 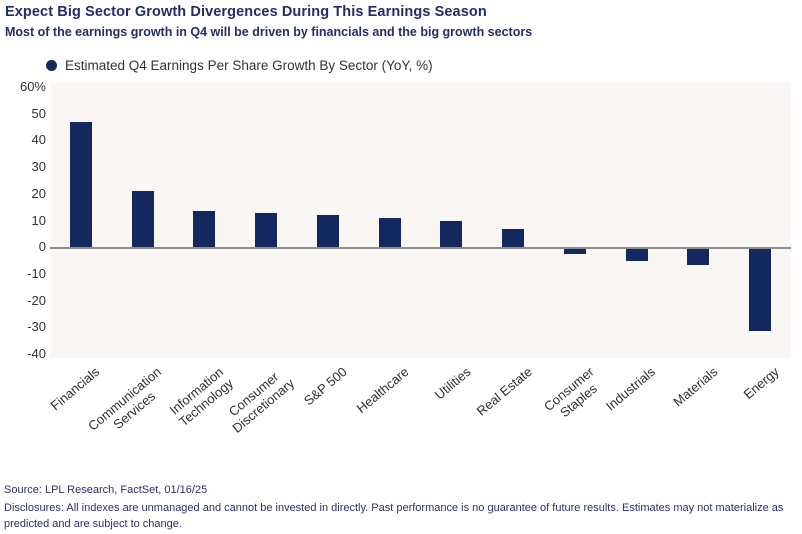 What do you see at coordinates (106, 490) in the screenshot?
I see `source-line: Source: LPL Research, FactSet, 01/16/25` at bounding box center [106, 490].